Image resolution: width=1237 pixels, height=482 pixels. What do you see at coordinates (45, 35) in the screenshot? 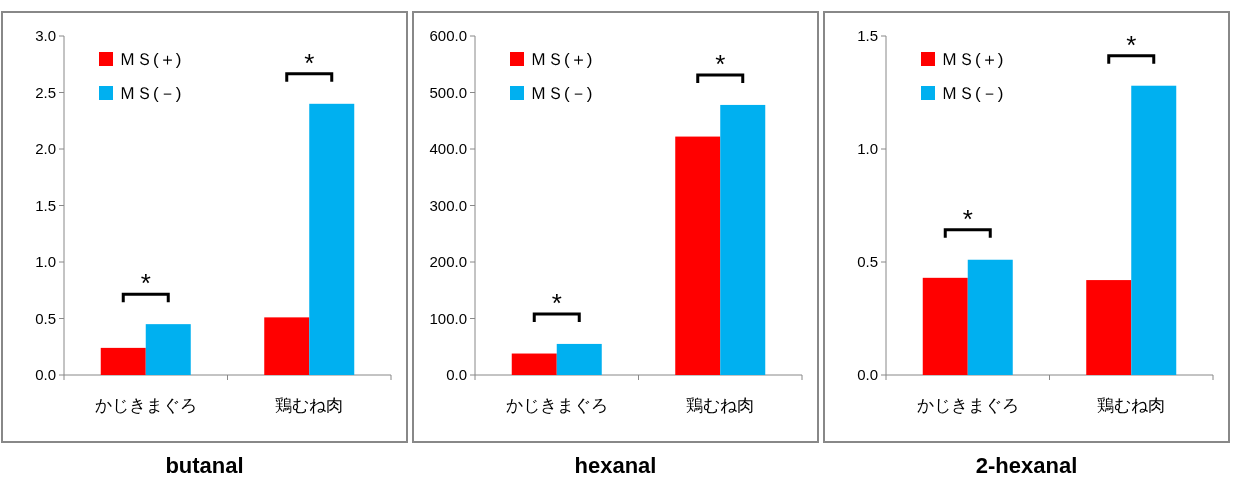
I see `y-tick-label: 3.0` at bounding box center [45, 35].